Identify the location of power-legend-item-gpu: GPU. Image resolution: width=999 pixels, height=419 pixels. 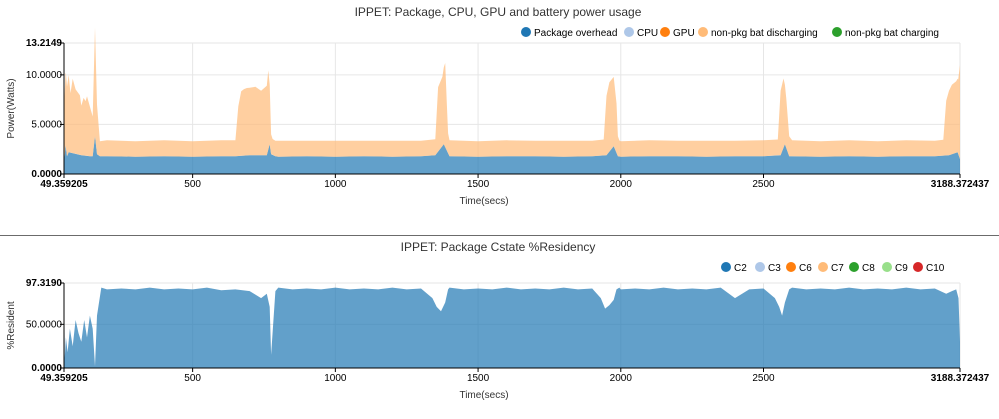
(677, 33).